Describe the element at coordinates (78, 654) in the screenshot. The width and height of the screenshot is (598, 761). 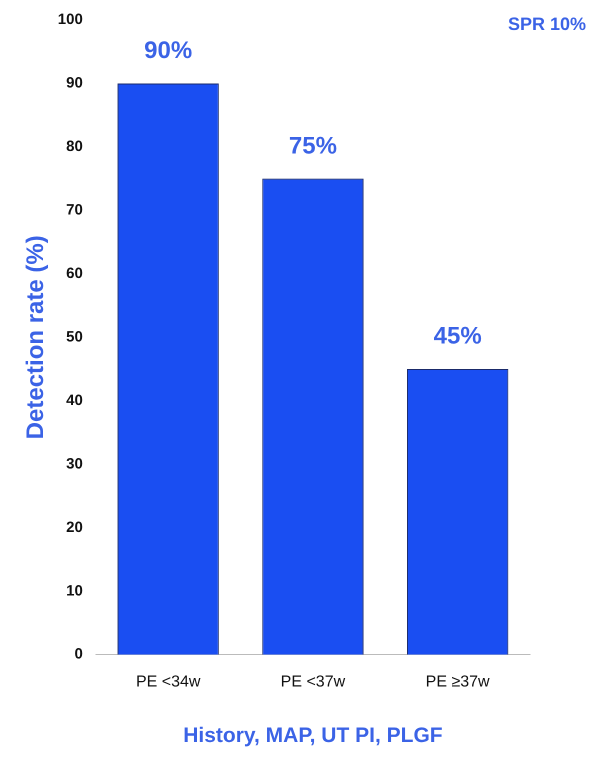
I see `y-tick-label: 0` at that location.